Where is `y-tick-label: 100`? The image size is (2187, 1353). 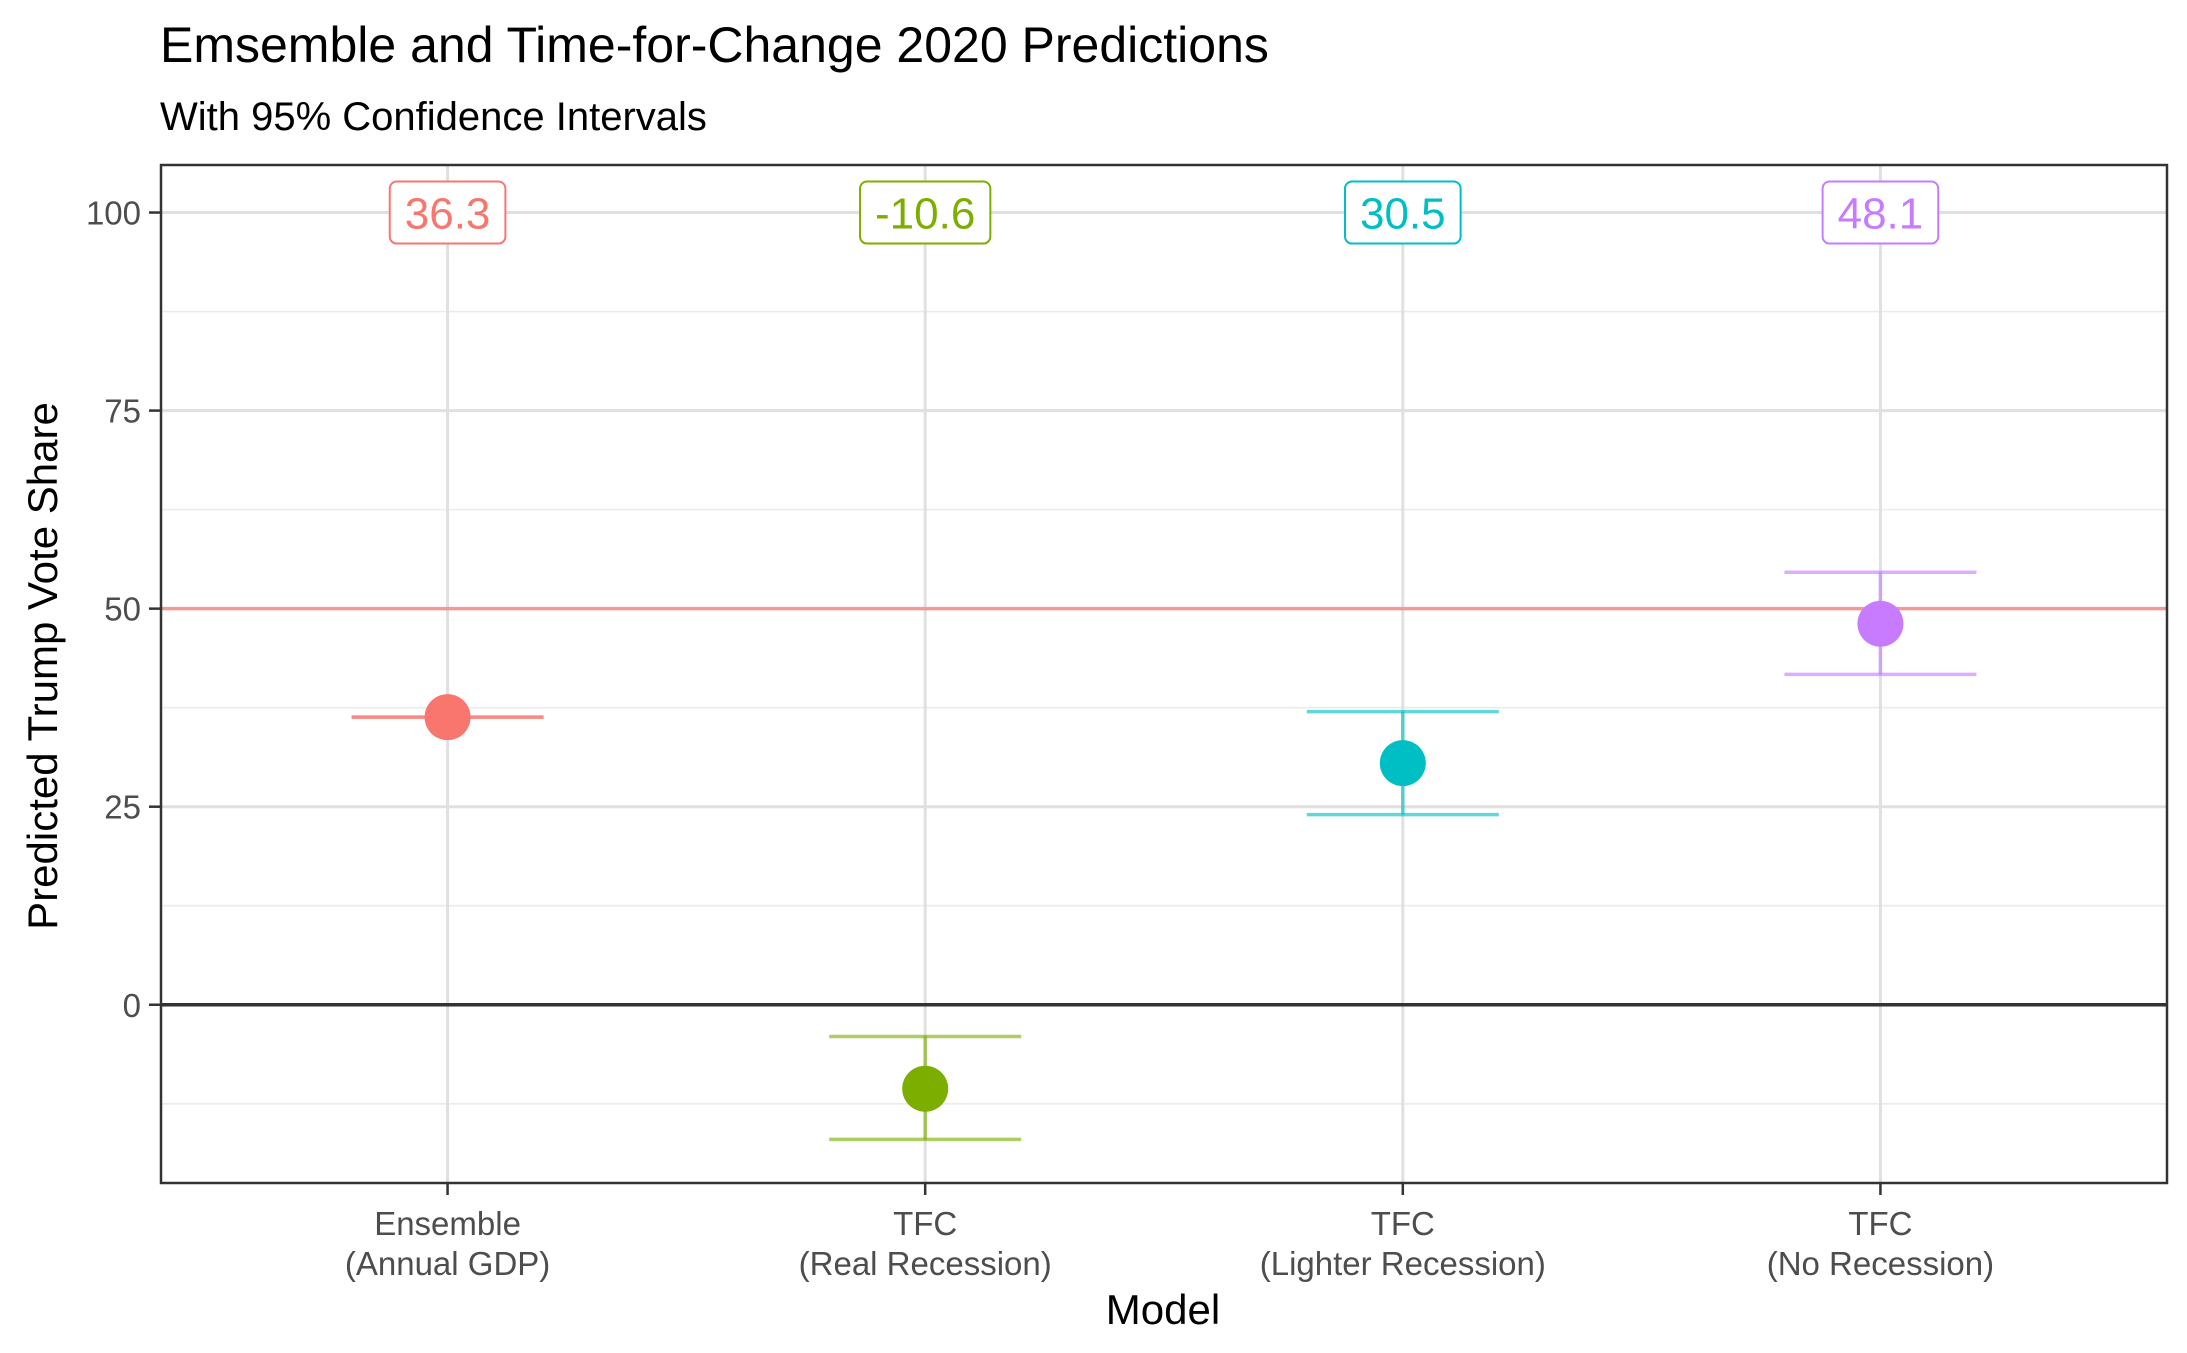 y-tick-label: 100 is located at coordinates (113, 213).